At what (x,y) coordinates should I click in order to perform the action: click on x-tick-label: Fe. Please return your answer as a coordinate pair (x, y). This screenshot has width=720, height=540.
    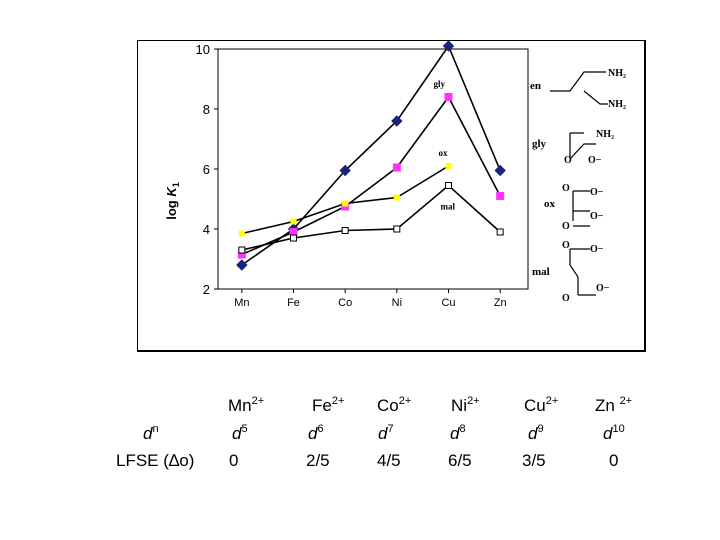
    Looking at the image, I should click on (293, 303).